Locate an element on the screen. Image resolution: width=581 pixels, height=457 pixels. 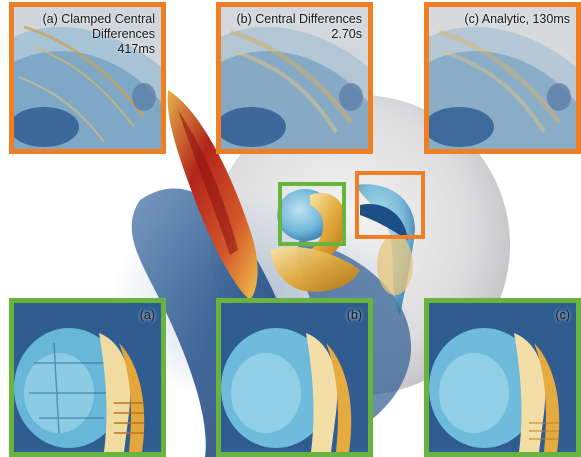
bottom-inset-b-image is located at coordinates (294, 377).